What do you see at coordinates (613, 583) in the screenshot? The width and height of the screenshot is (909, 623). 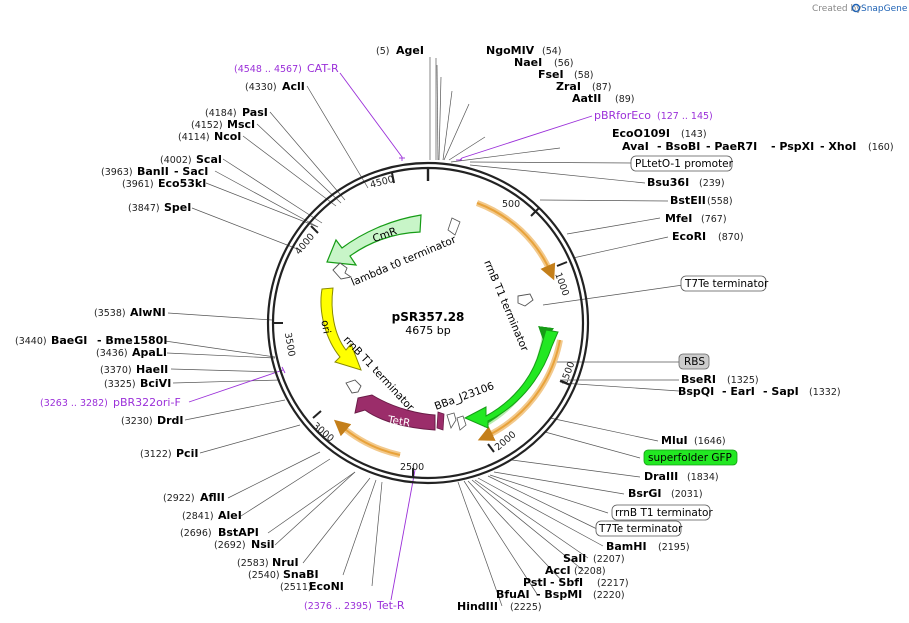 I see `svg-text: (2217)` at bounding box center [613, 583].